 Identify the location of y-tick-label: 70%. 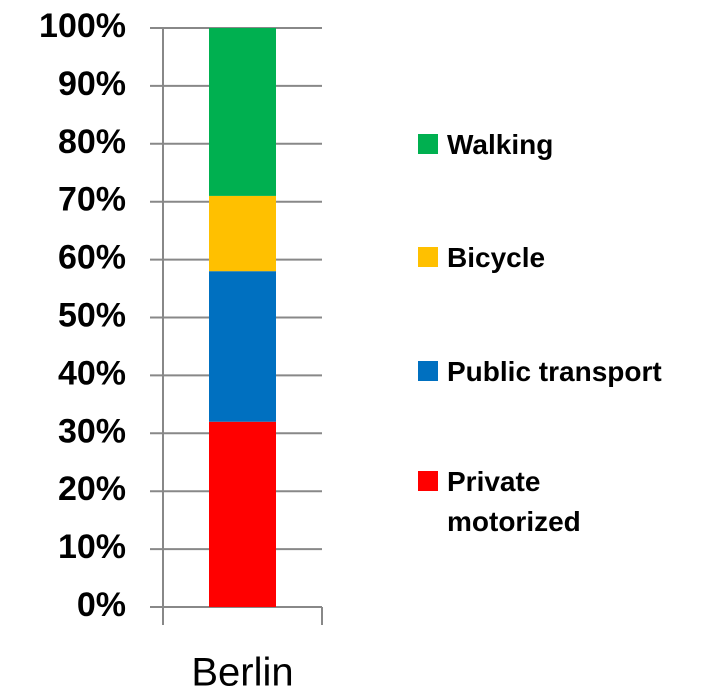
(92, 200).